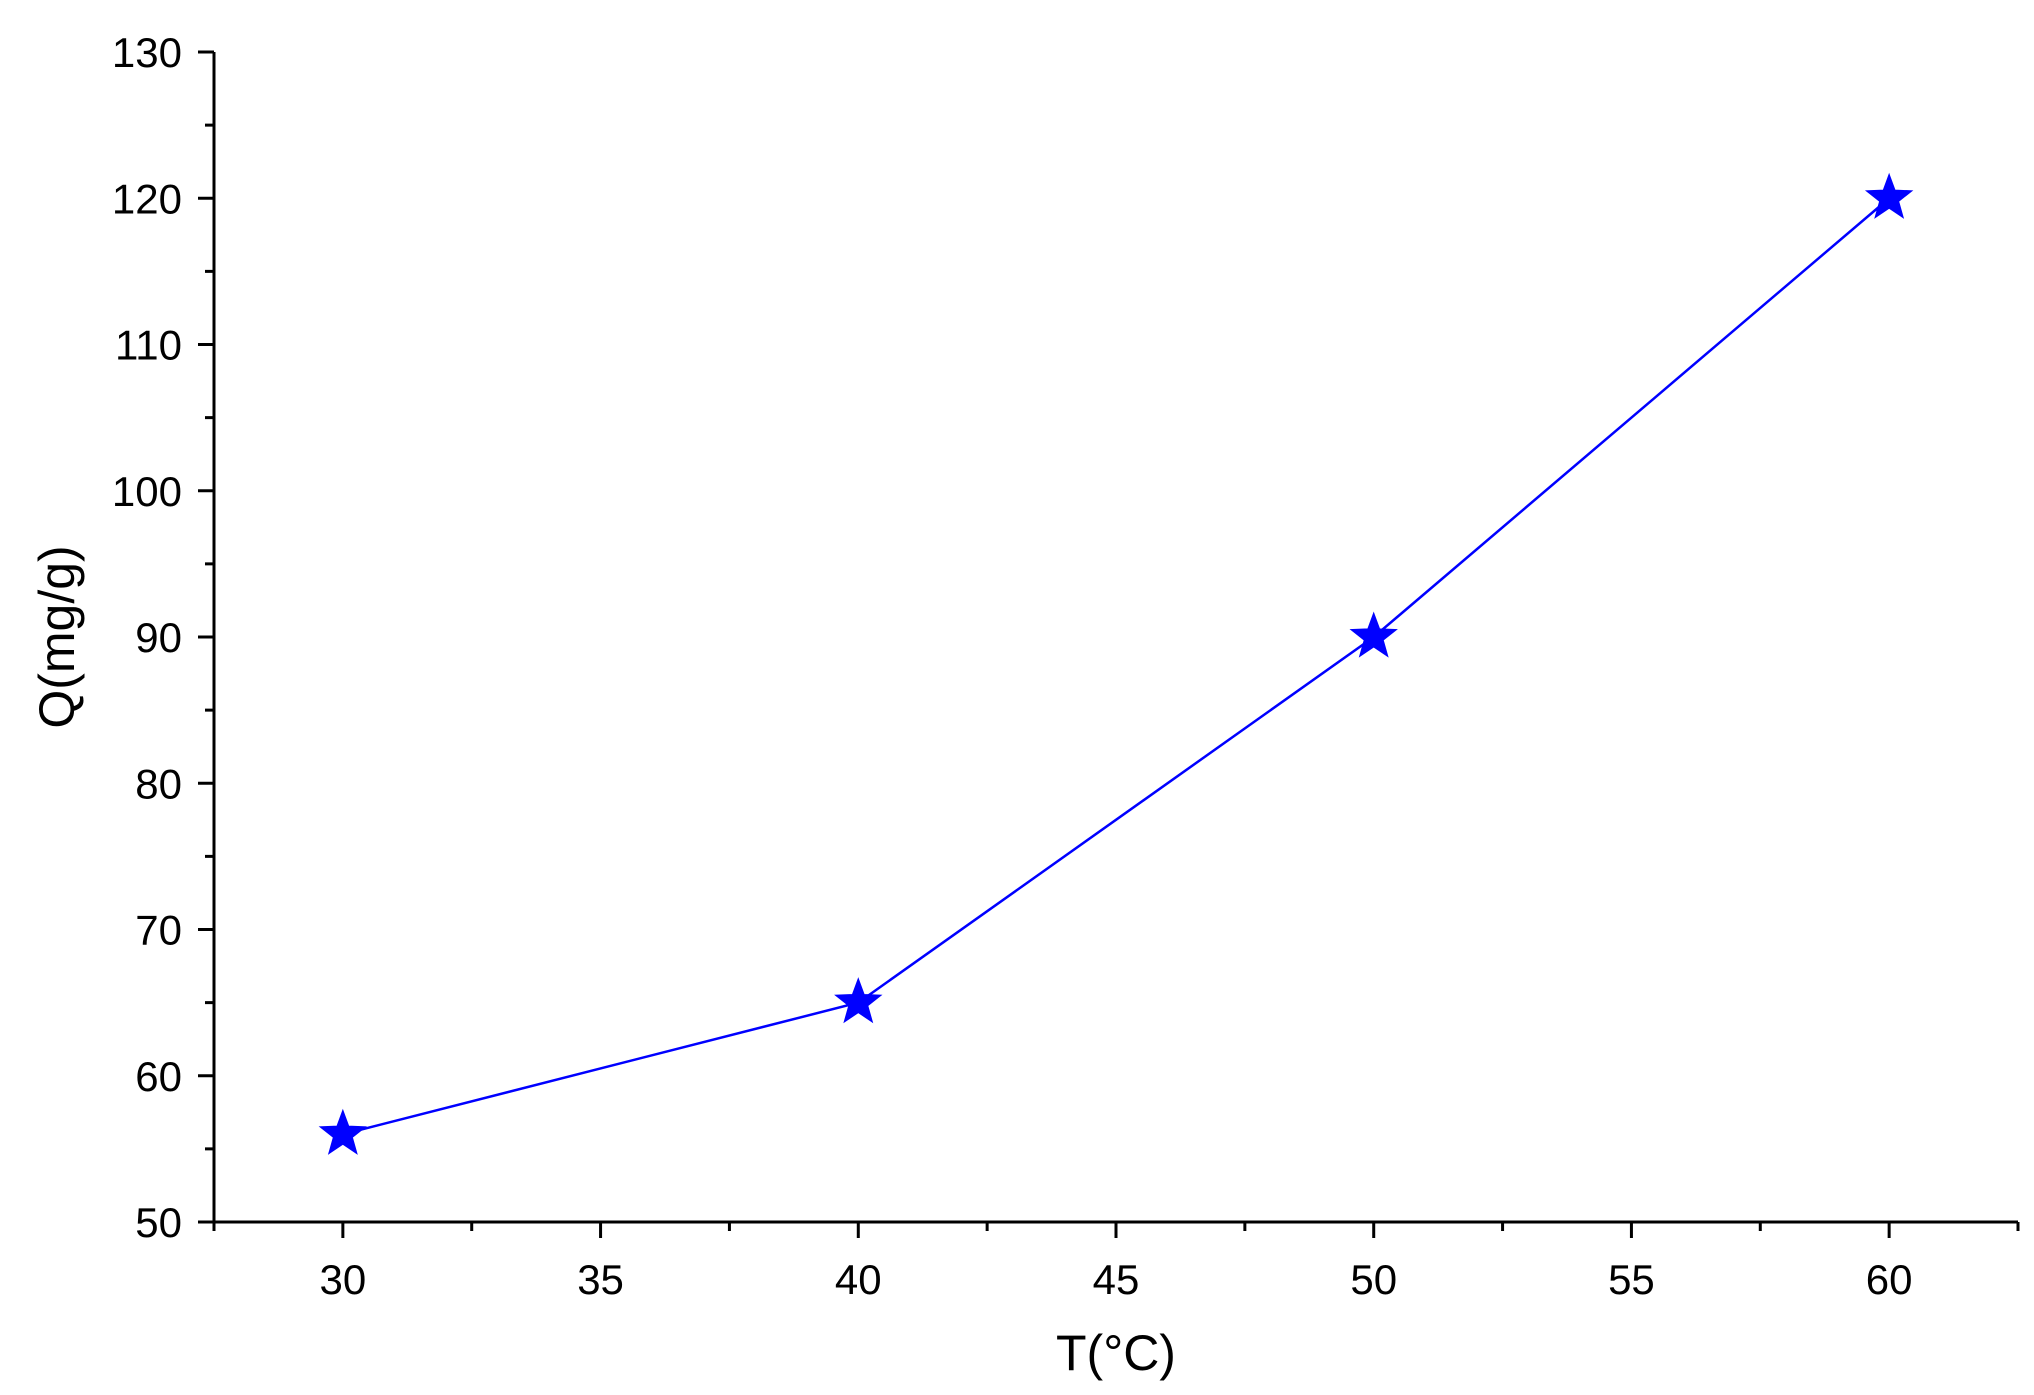 The image size is (2034, 1395). What do you see at coordinates (158, 1076) in the screenshot?
I see `y-tick-label: 60` at bounding box center [158, 1076].